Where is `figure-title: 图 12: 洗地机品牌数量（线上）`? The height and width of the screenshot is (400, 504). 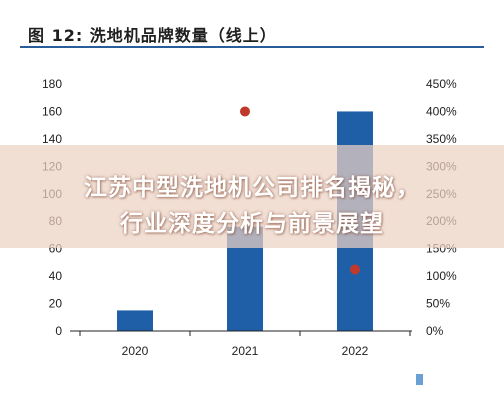
figure-title: 图 12: 洗地机品牌数量（线上） is located at coordinates (152, 35).